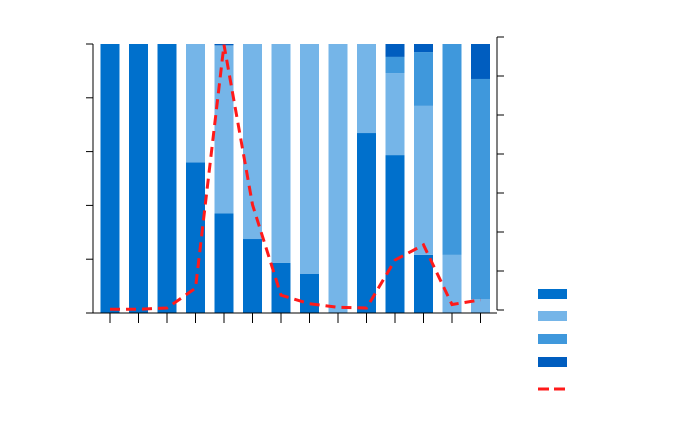 Image resolution: width=700 pixels, height=425 pixels. Describe the element at coordinates (552, 339) in the screenshot. I see `legend-swatch-s3` at that location.